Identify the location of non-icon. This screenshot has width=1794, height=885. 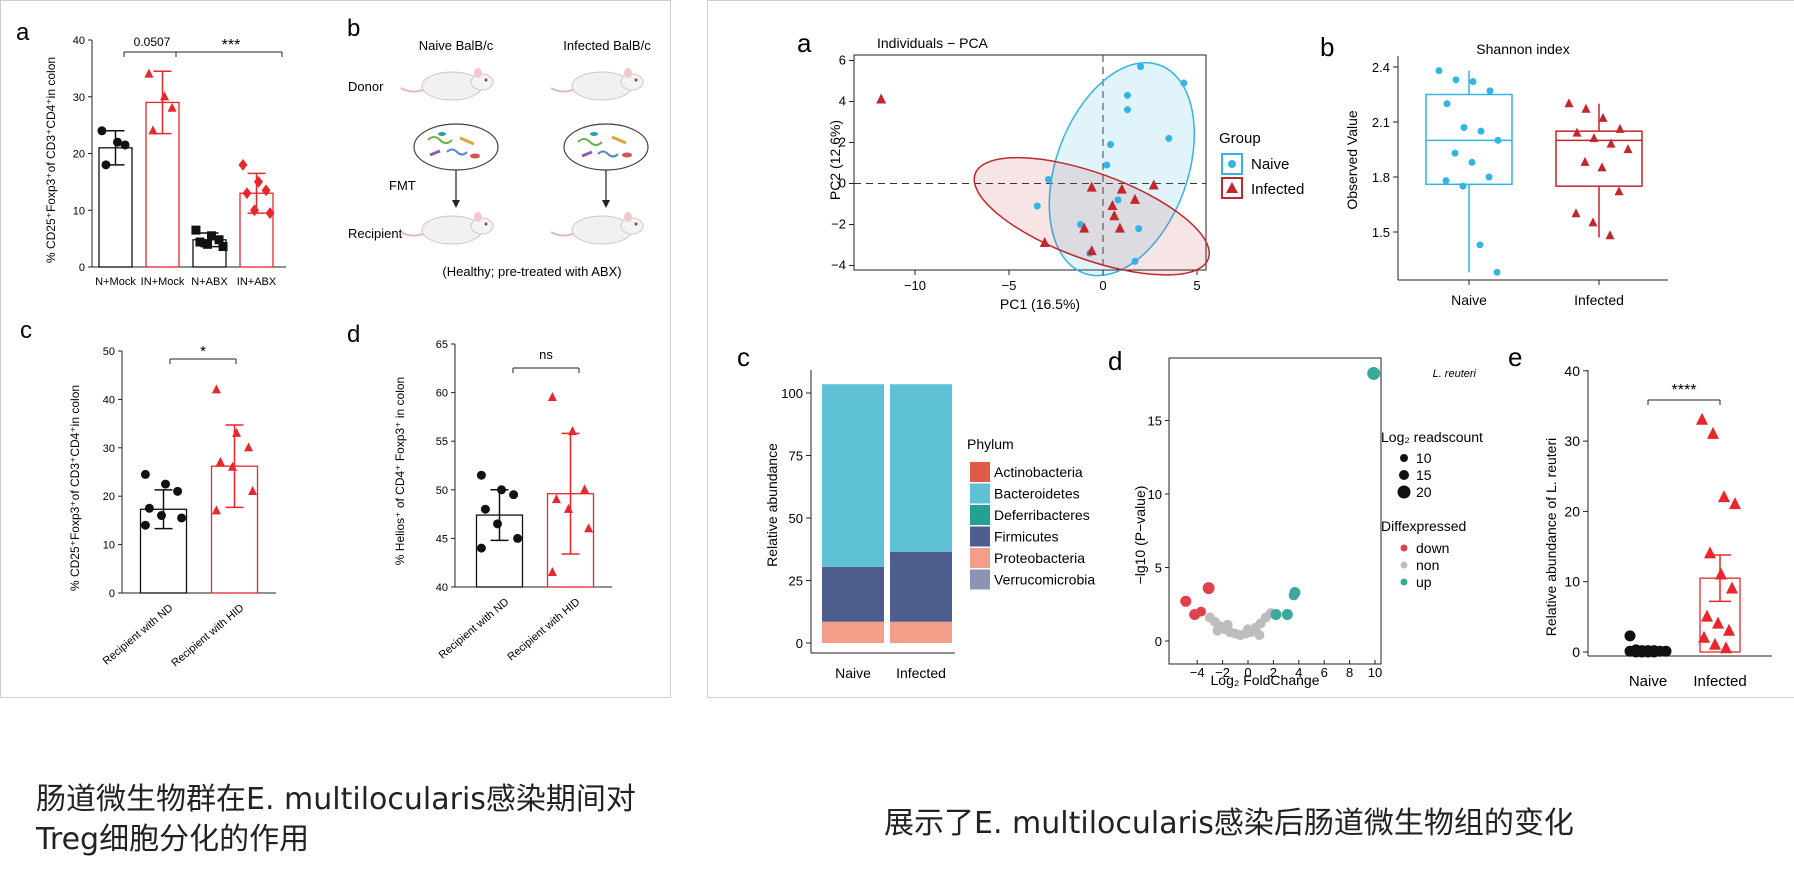
(1404, 565).